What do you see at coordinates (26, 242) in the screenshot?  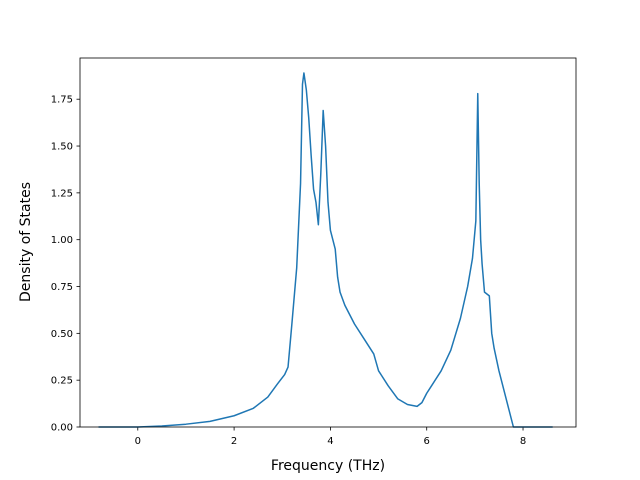 I see `y-axis-label: Density of States` at bounding box center [26, 242].